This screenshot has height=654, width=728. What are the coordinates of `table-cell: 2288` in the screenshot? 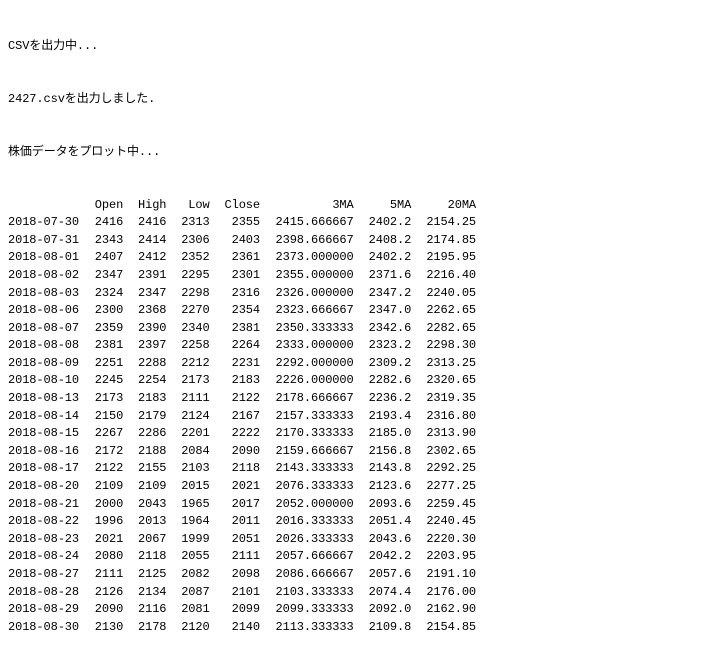 It's located at (152, 362).